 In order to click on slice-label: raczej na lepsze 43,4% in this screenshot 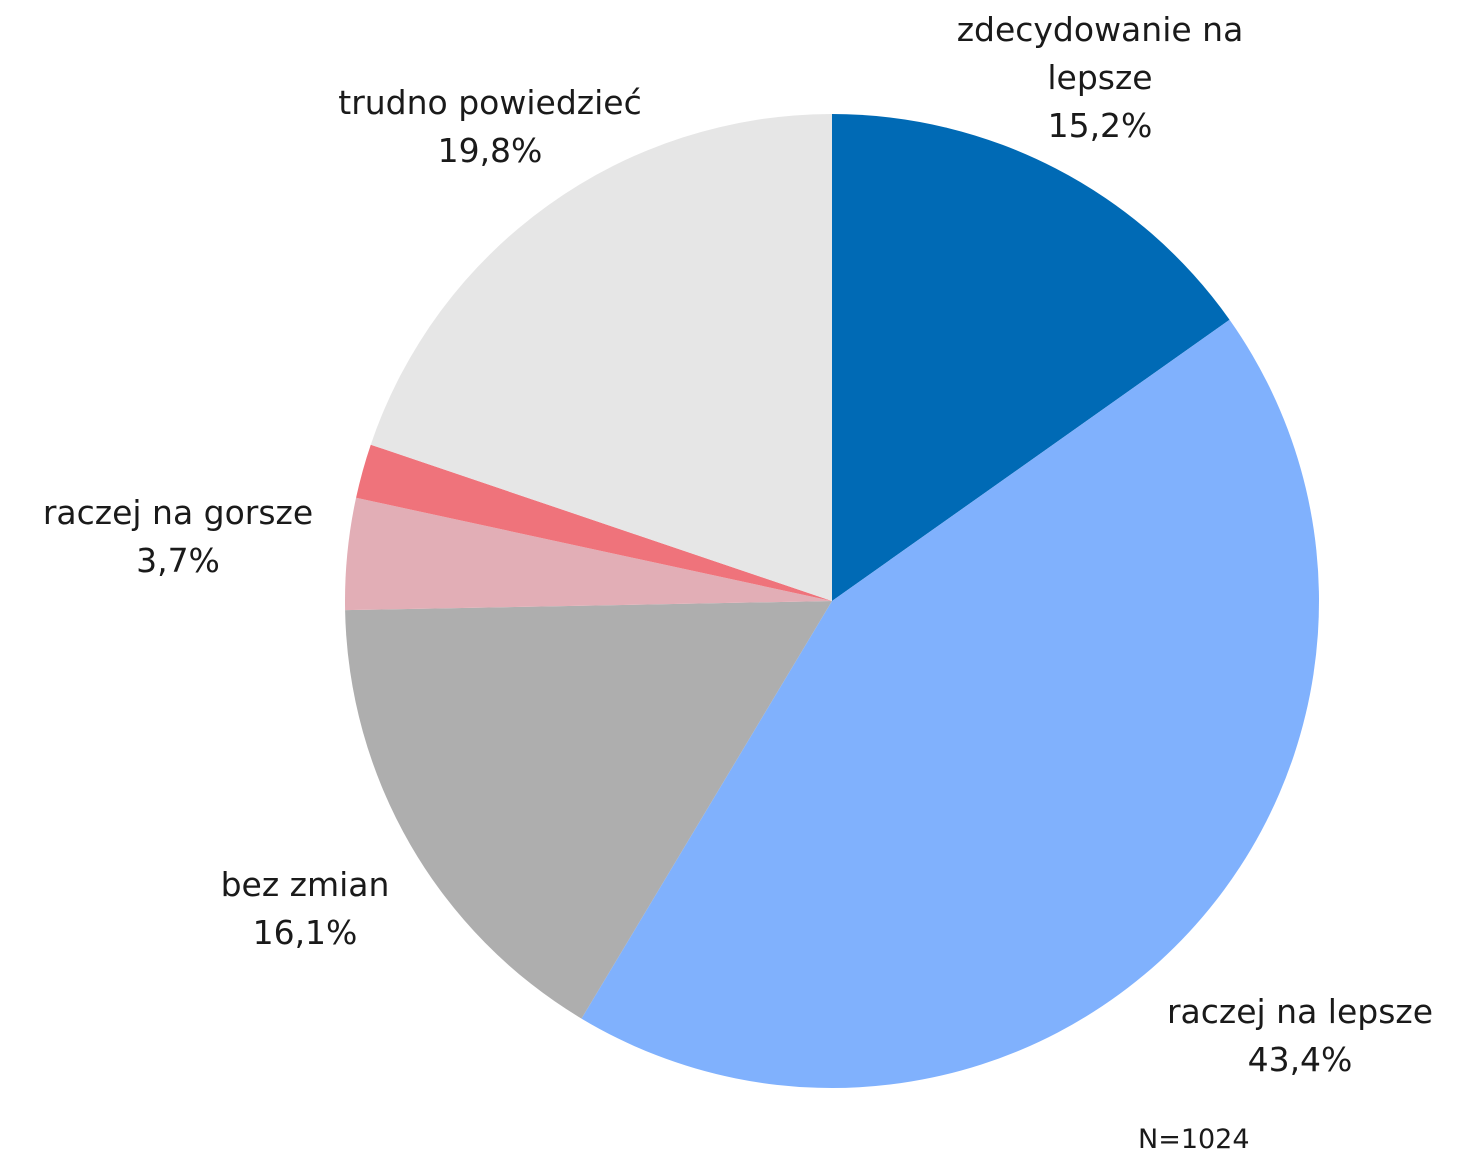, I will do `click(1295, 1036)`.